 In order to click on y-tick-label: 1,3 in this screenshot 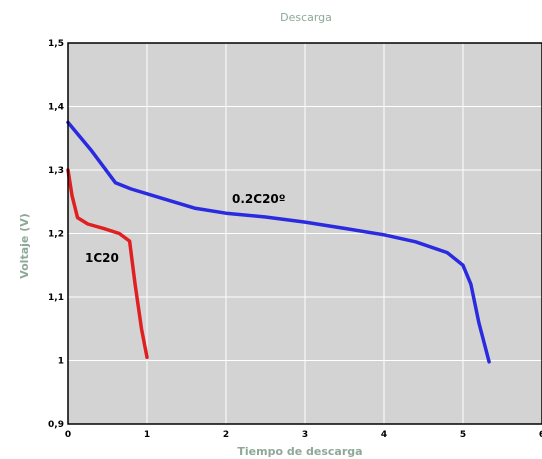, I will do `click(56, 171)`.